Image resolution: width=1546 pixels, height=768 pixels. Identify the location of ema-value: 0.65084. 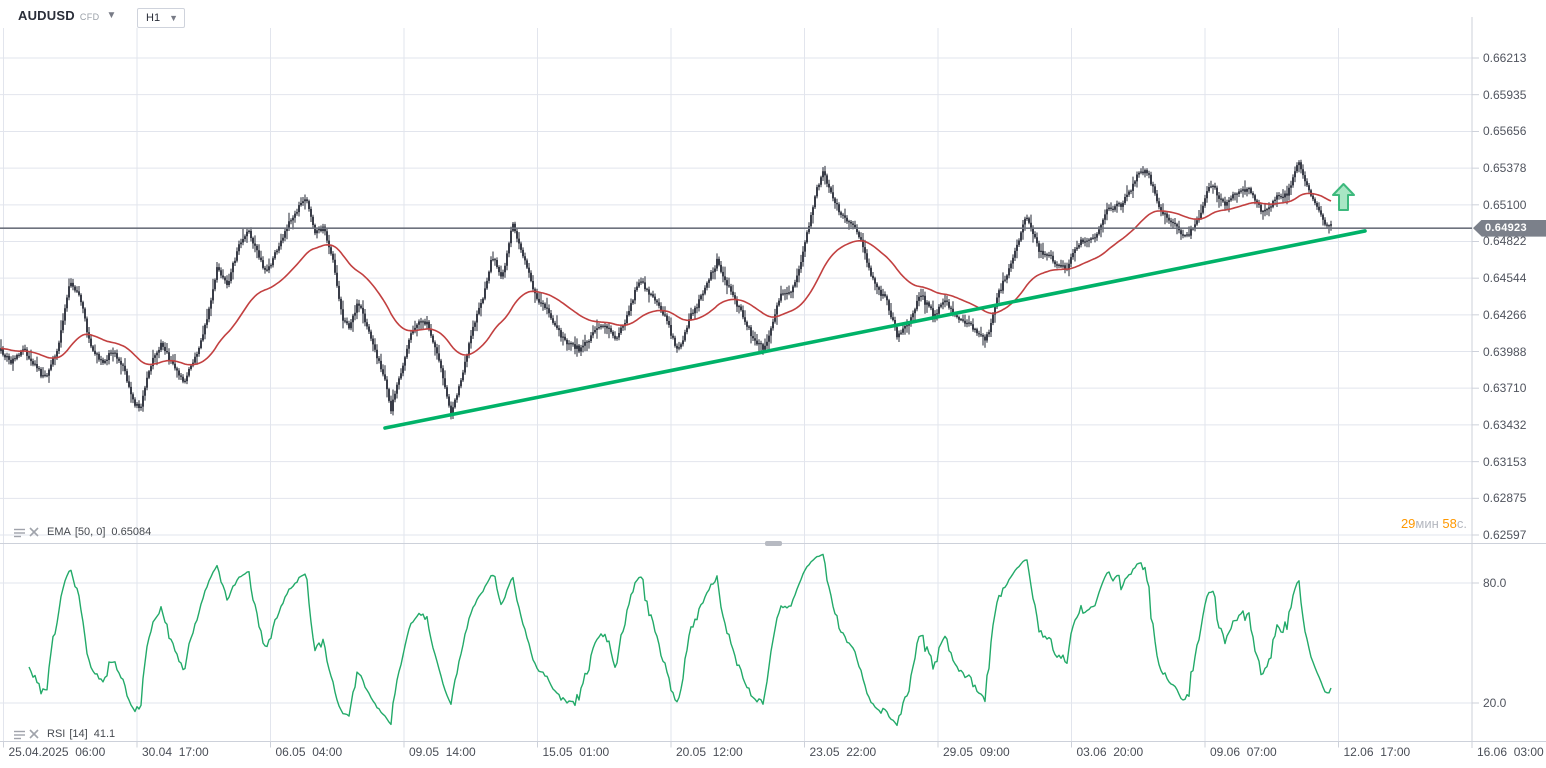
(131, 532).